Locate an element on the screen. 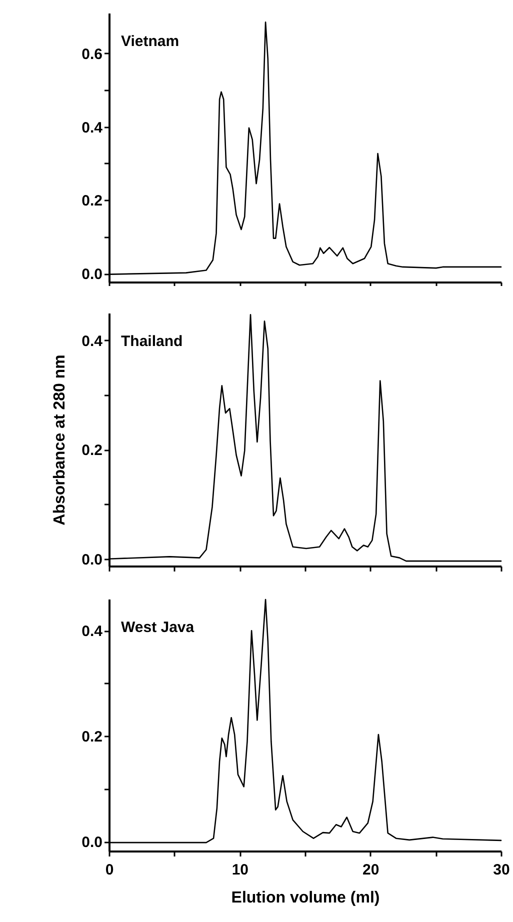  x-tick-label: 10 is located at coordinates (240, 870).